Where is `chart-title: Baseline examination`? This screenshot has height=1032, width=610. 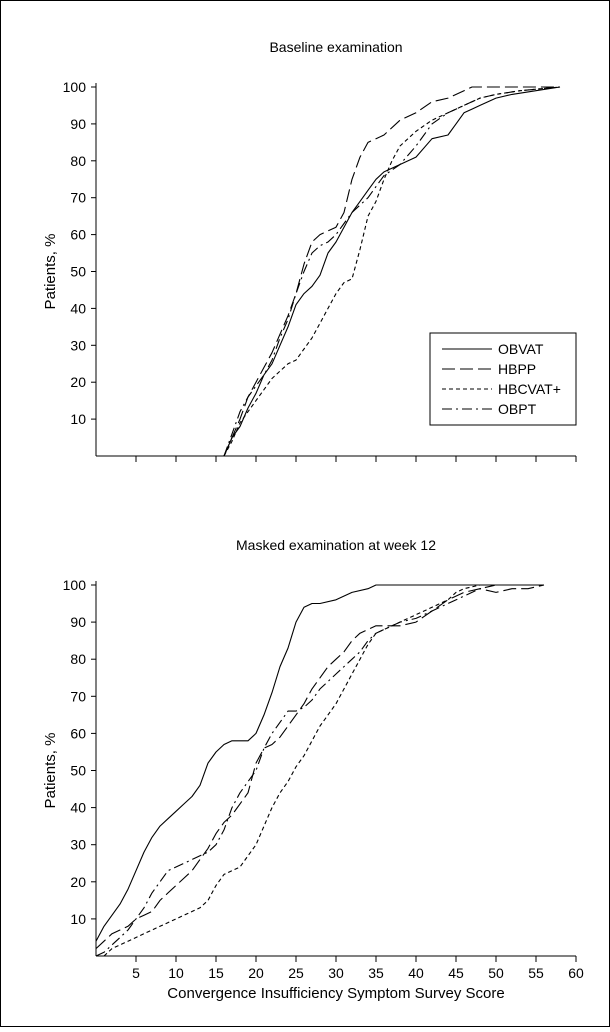
chart-title: Baseline examination is located at coordinates (335, 47).